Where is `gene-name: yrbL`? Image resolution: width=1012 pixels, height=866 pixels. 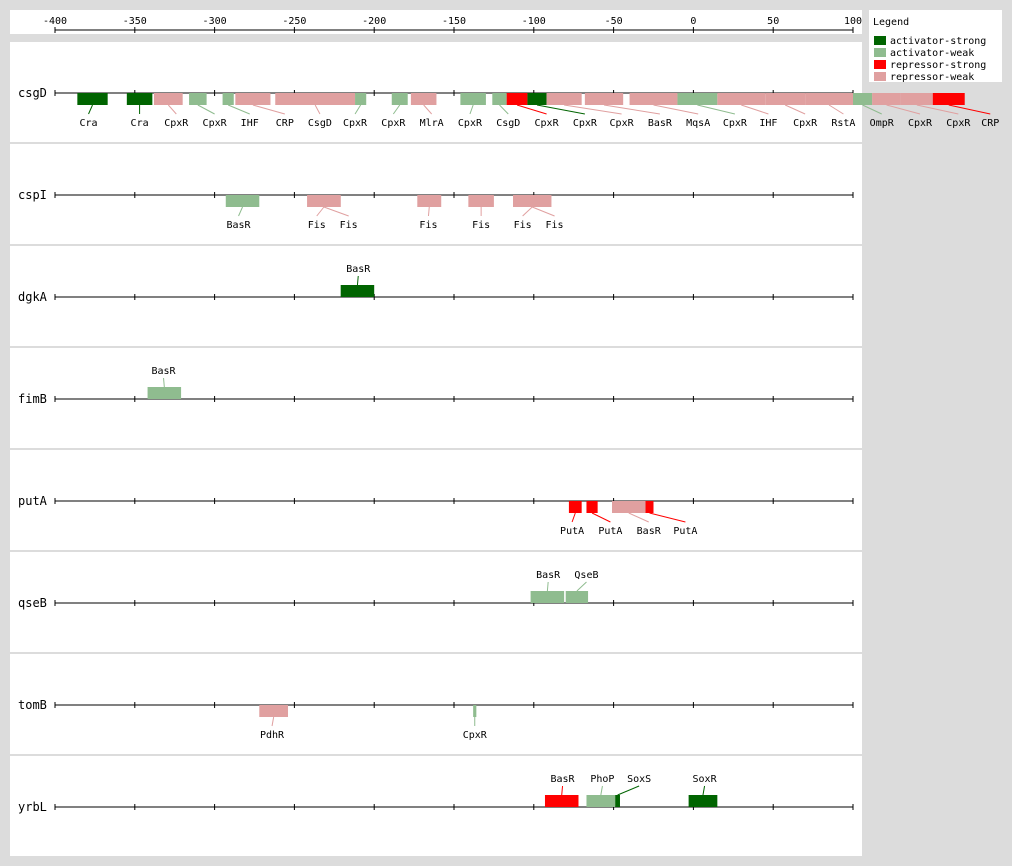
gene-name: yrbL is located at coordinates (32, 807).